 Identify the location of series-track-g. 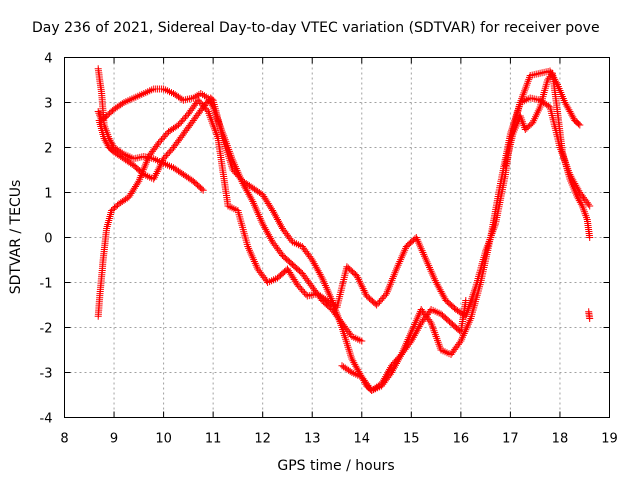
(589, 315).